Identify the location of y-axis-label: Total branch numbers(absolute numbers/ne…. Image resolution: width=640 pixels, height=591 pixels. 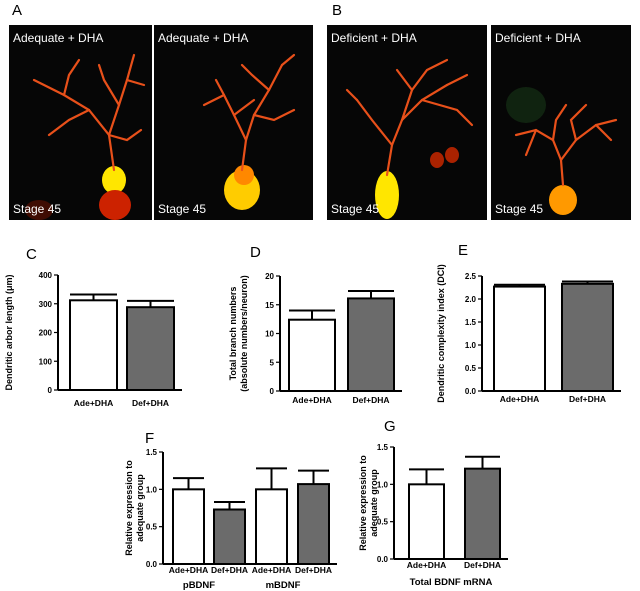
(238, 333).